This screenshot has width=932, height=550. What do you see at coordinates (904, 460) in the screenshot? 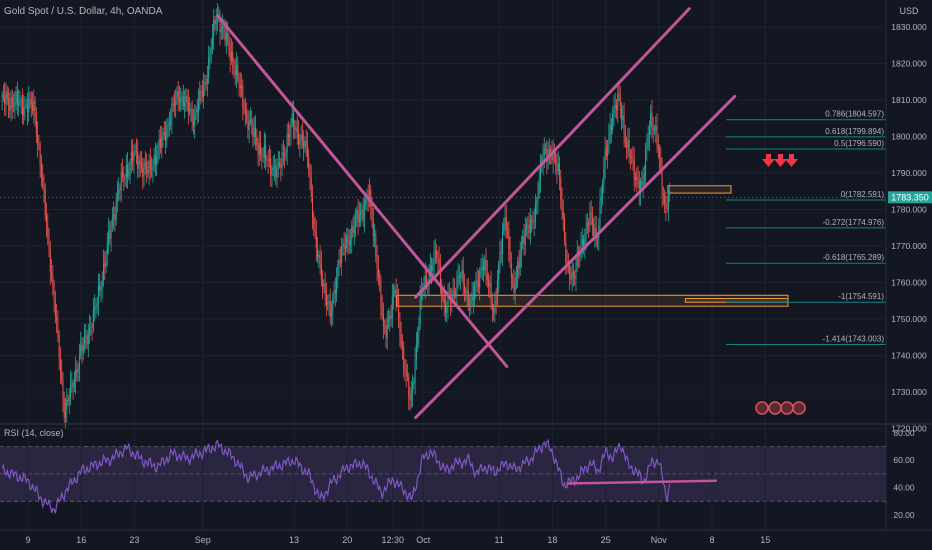
I see `rsi-tick-label: 60.00` at bounding box center [904, 460].